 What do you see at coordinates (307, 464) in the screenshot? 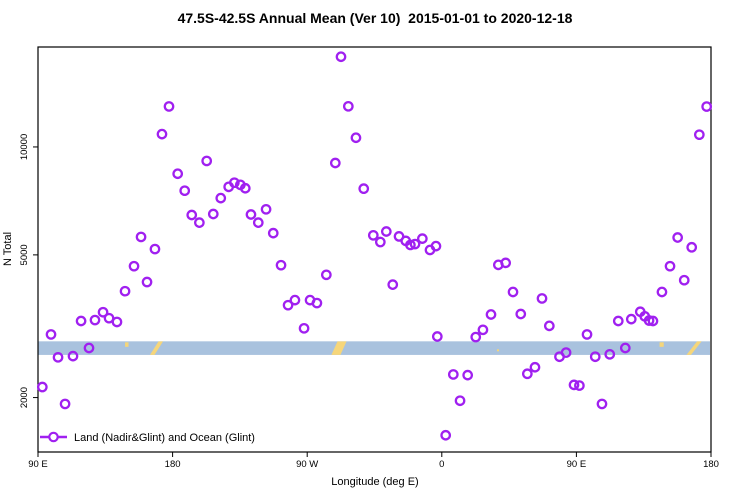
I see `x-tick-label: 90 W` at bounding box center [307, 464].